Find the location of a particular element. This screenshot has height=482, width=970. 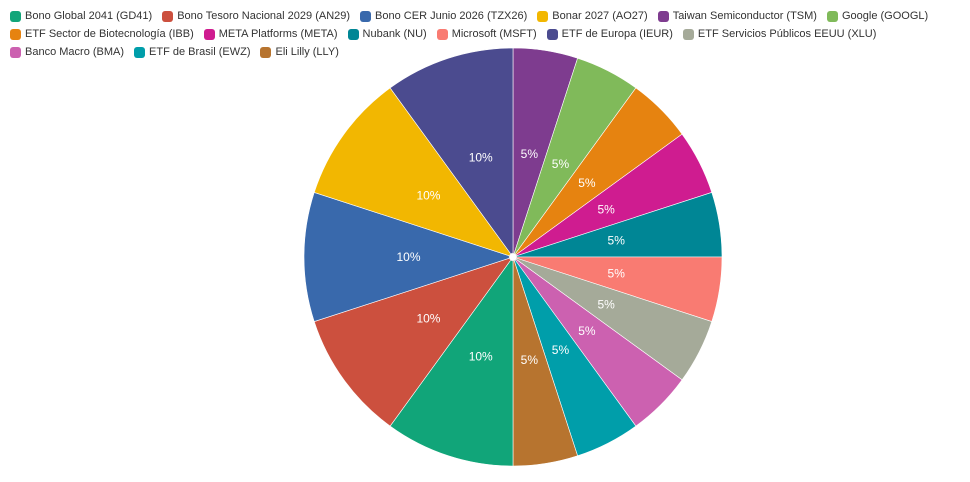

legend-item-etf-de-brasil-ewz: ETF de Brasil (EWZ) is located at coordinates (192, 52).